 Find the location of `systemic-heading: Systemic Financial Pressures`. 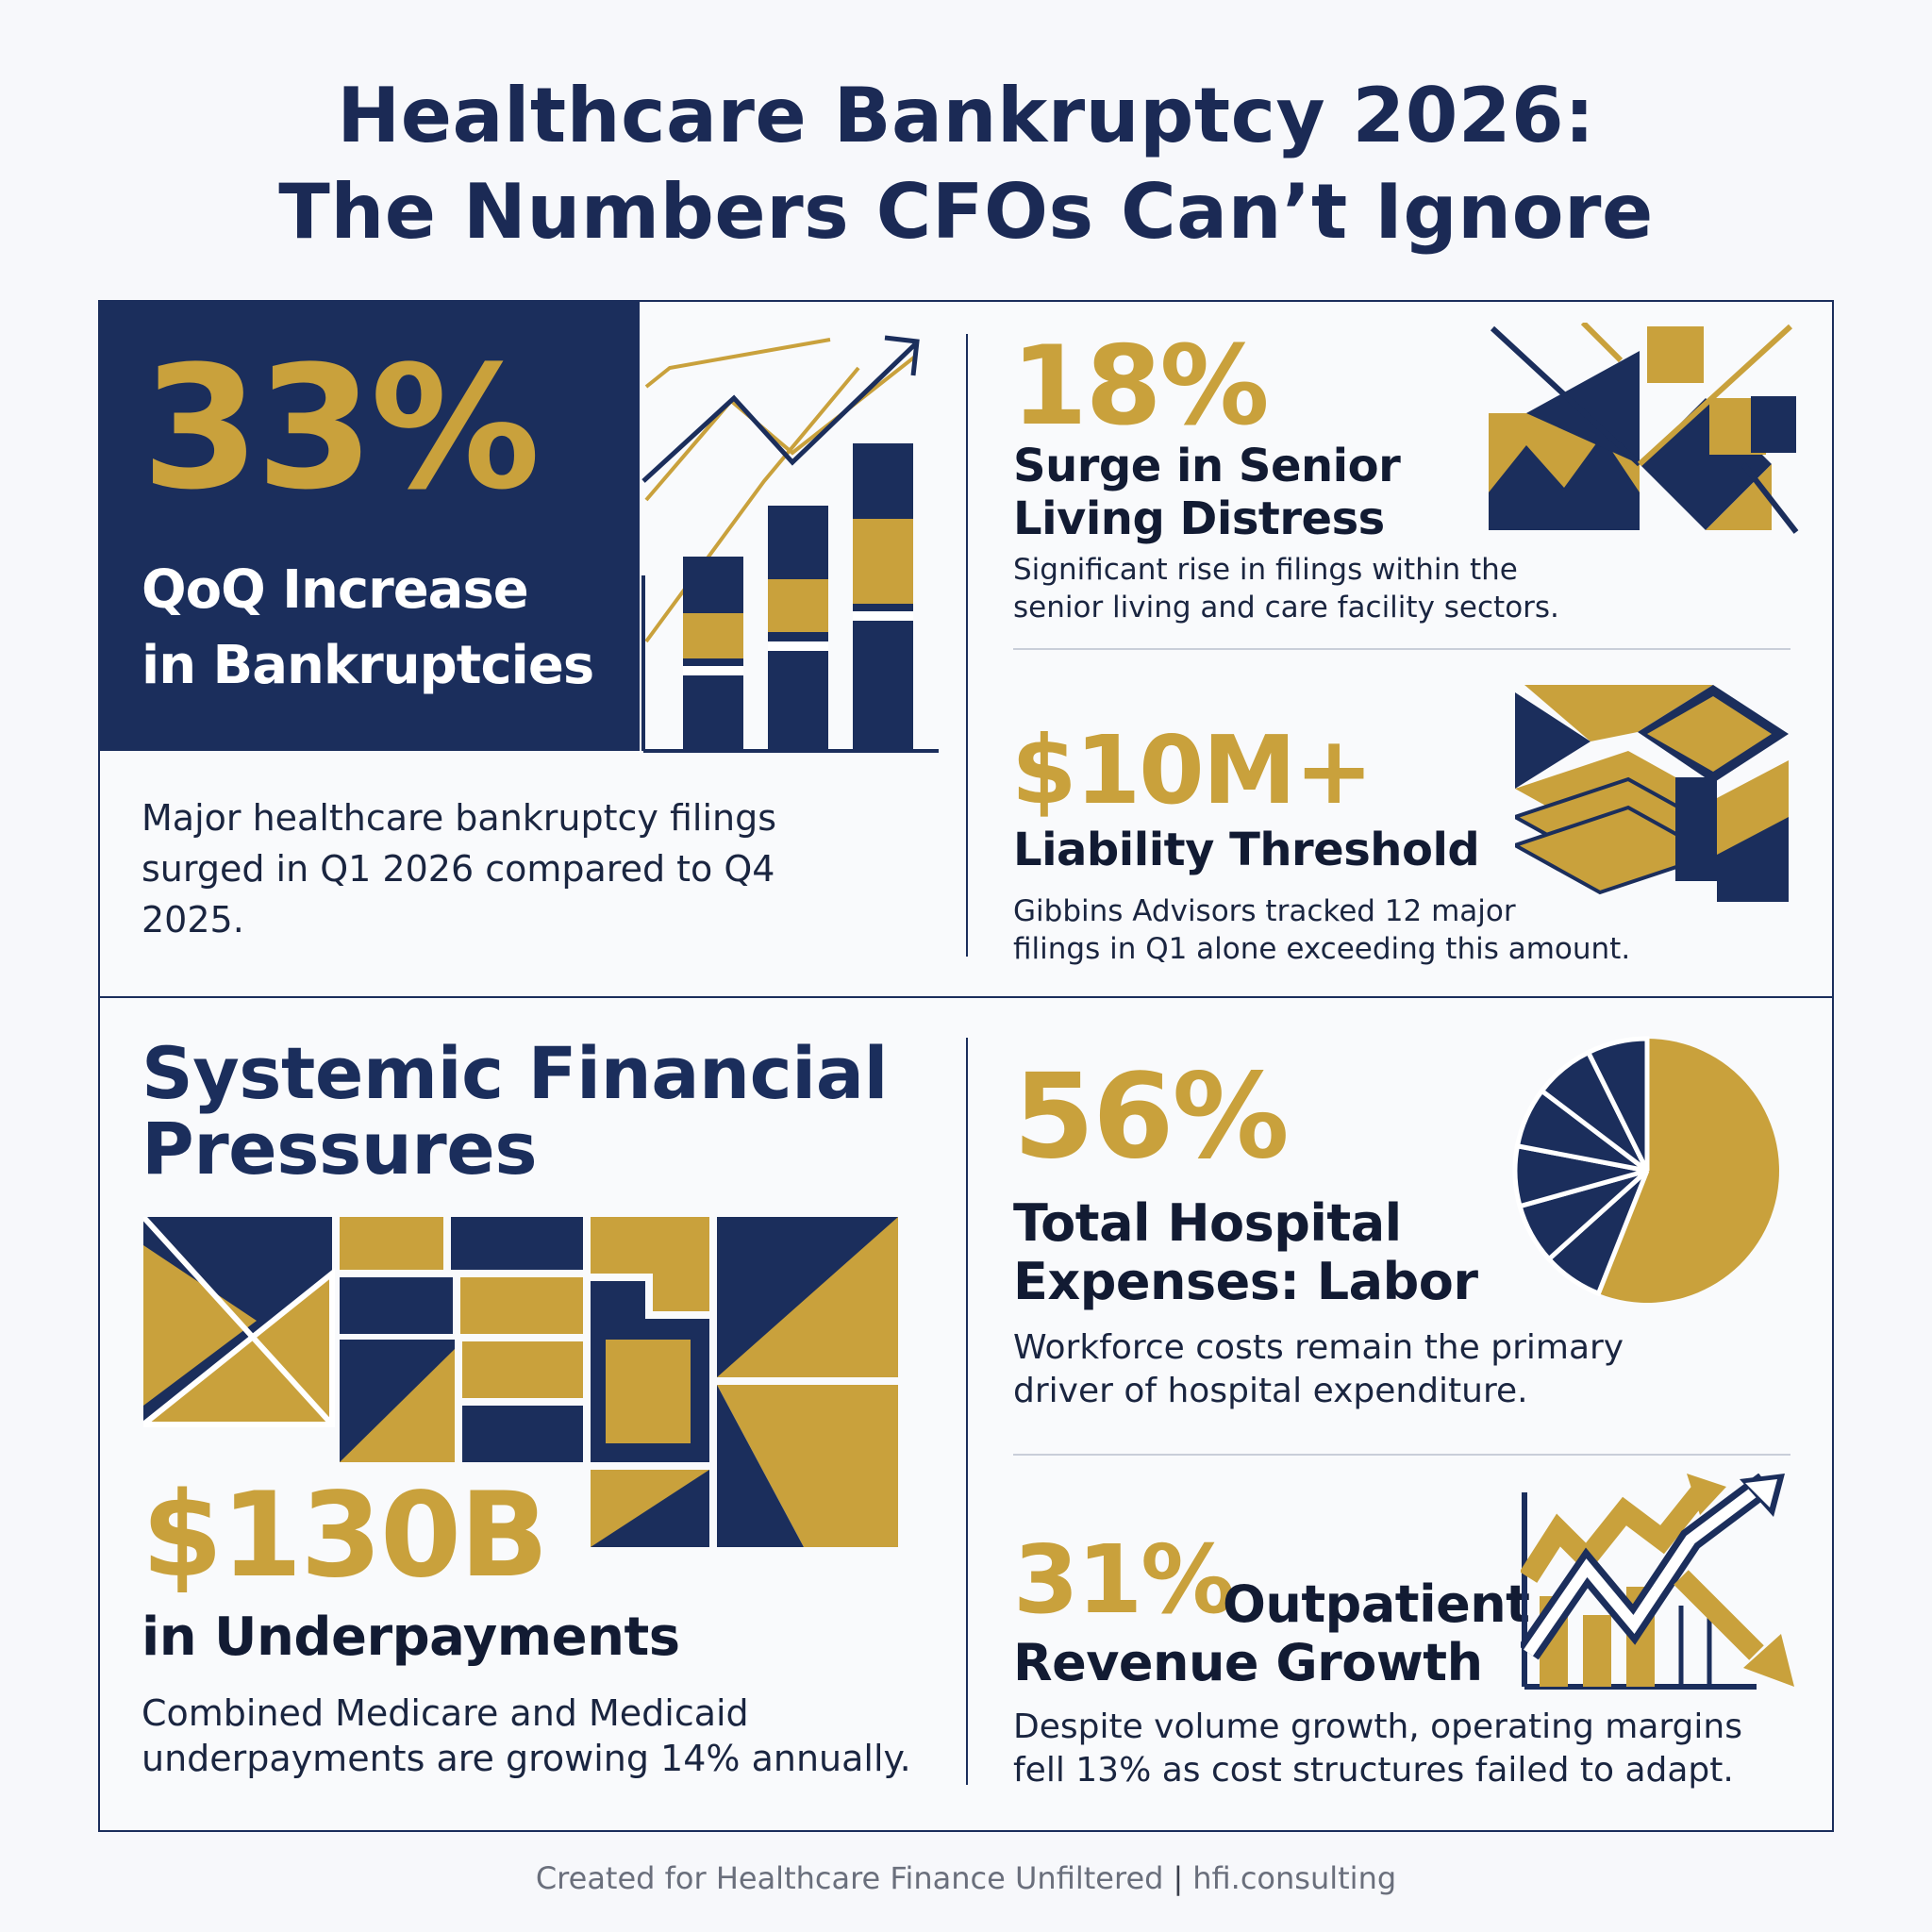

systemic-heading: Systemic Financial Pressures is located at coordinates (515, 1111).